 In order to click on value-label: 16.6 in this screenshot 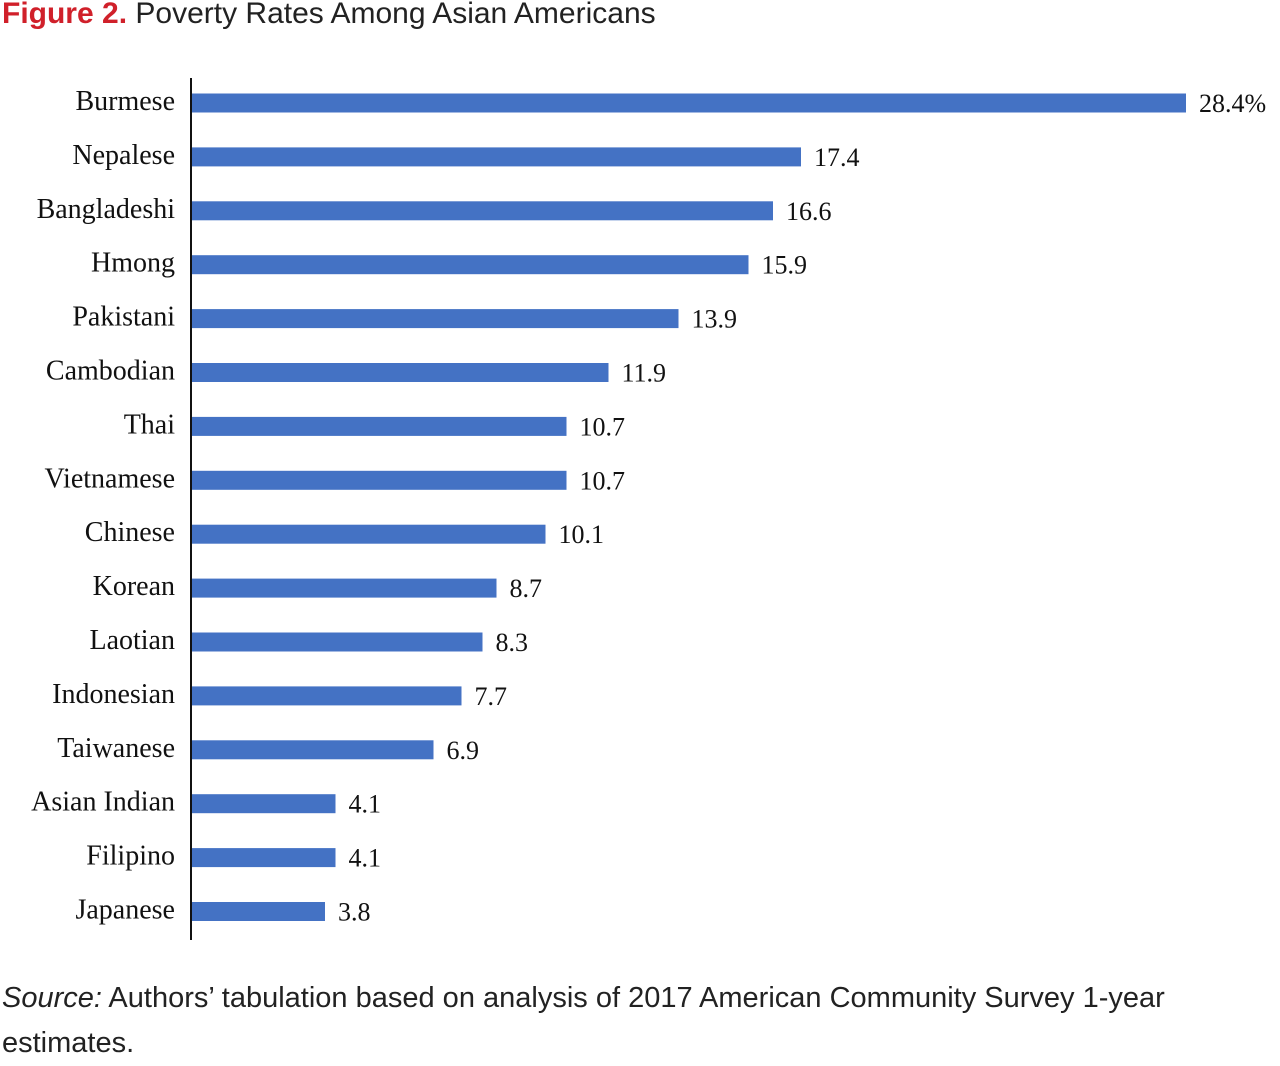, I will do `click(809, 211)`.